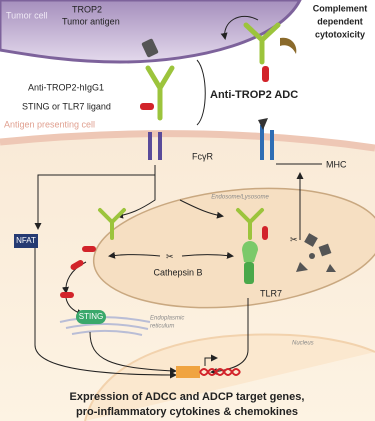  I want to click on antibody, so click(181, 224).